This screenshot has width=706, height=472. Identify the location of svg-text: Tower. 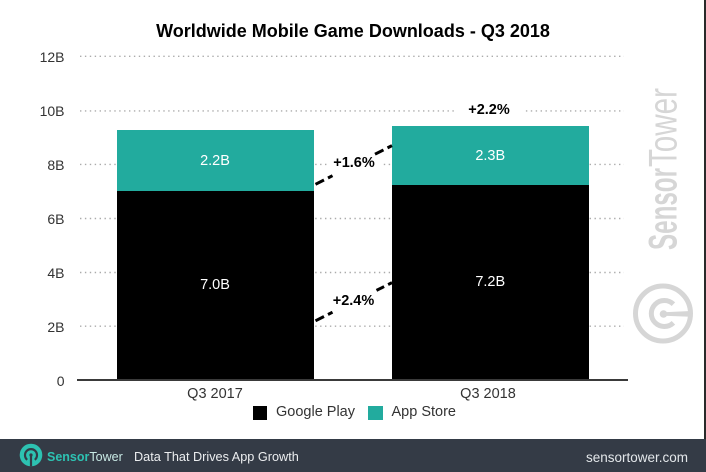
(664, 127).